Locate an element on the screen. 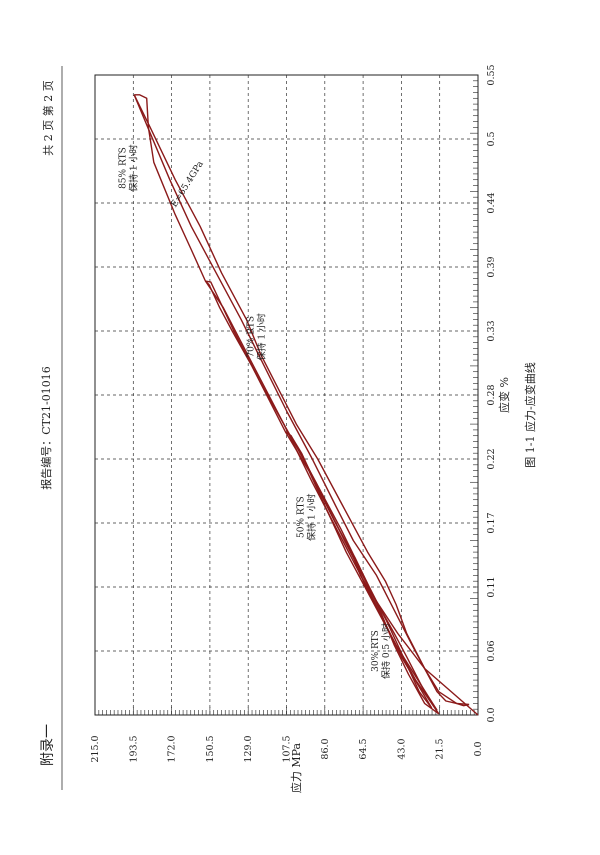 The image size is (600, 855). x-tick-label: 0.17 is located at coordinates (491, 522).